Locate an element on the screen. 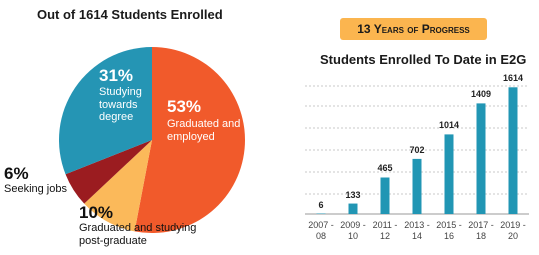  x-tick-label: 2011 - 12 is located at coordinates (385, 231).